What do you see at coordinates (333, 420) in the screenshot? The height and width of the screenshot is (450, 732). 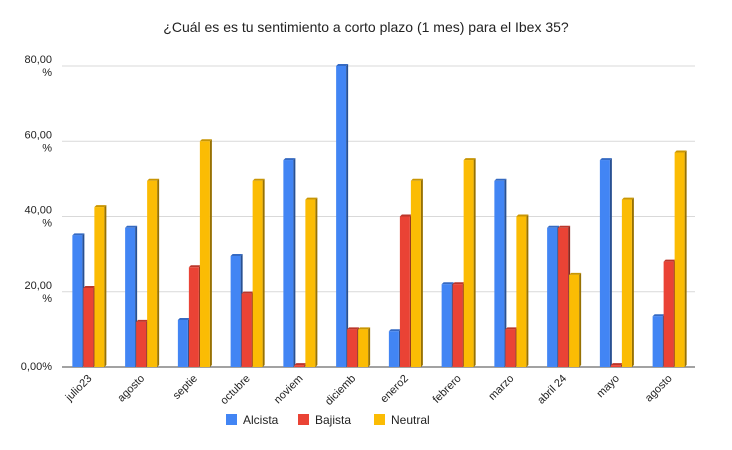 I see `legend-label: Bajista` at bounding box center [333, 420].